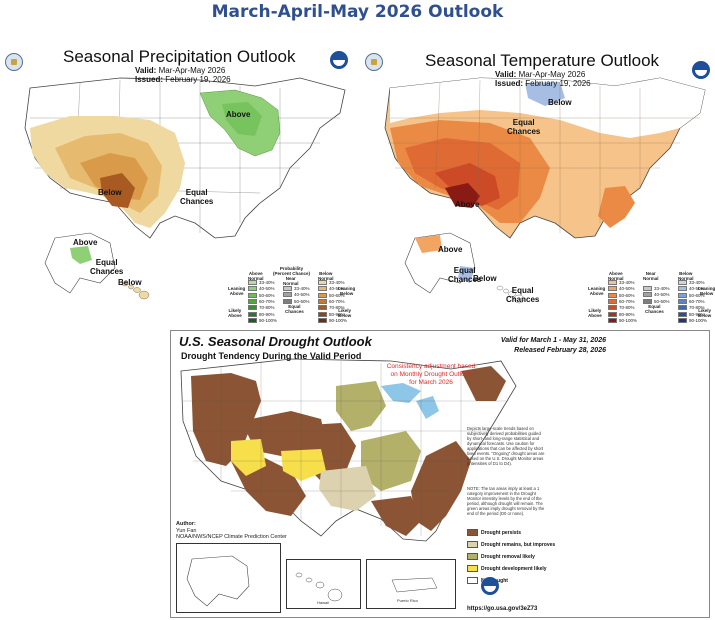 This screenshot has width=715, height=620. I want to click on precip-label-equal-chances: Equal Chances, so click(197, 197).